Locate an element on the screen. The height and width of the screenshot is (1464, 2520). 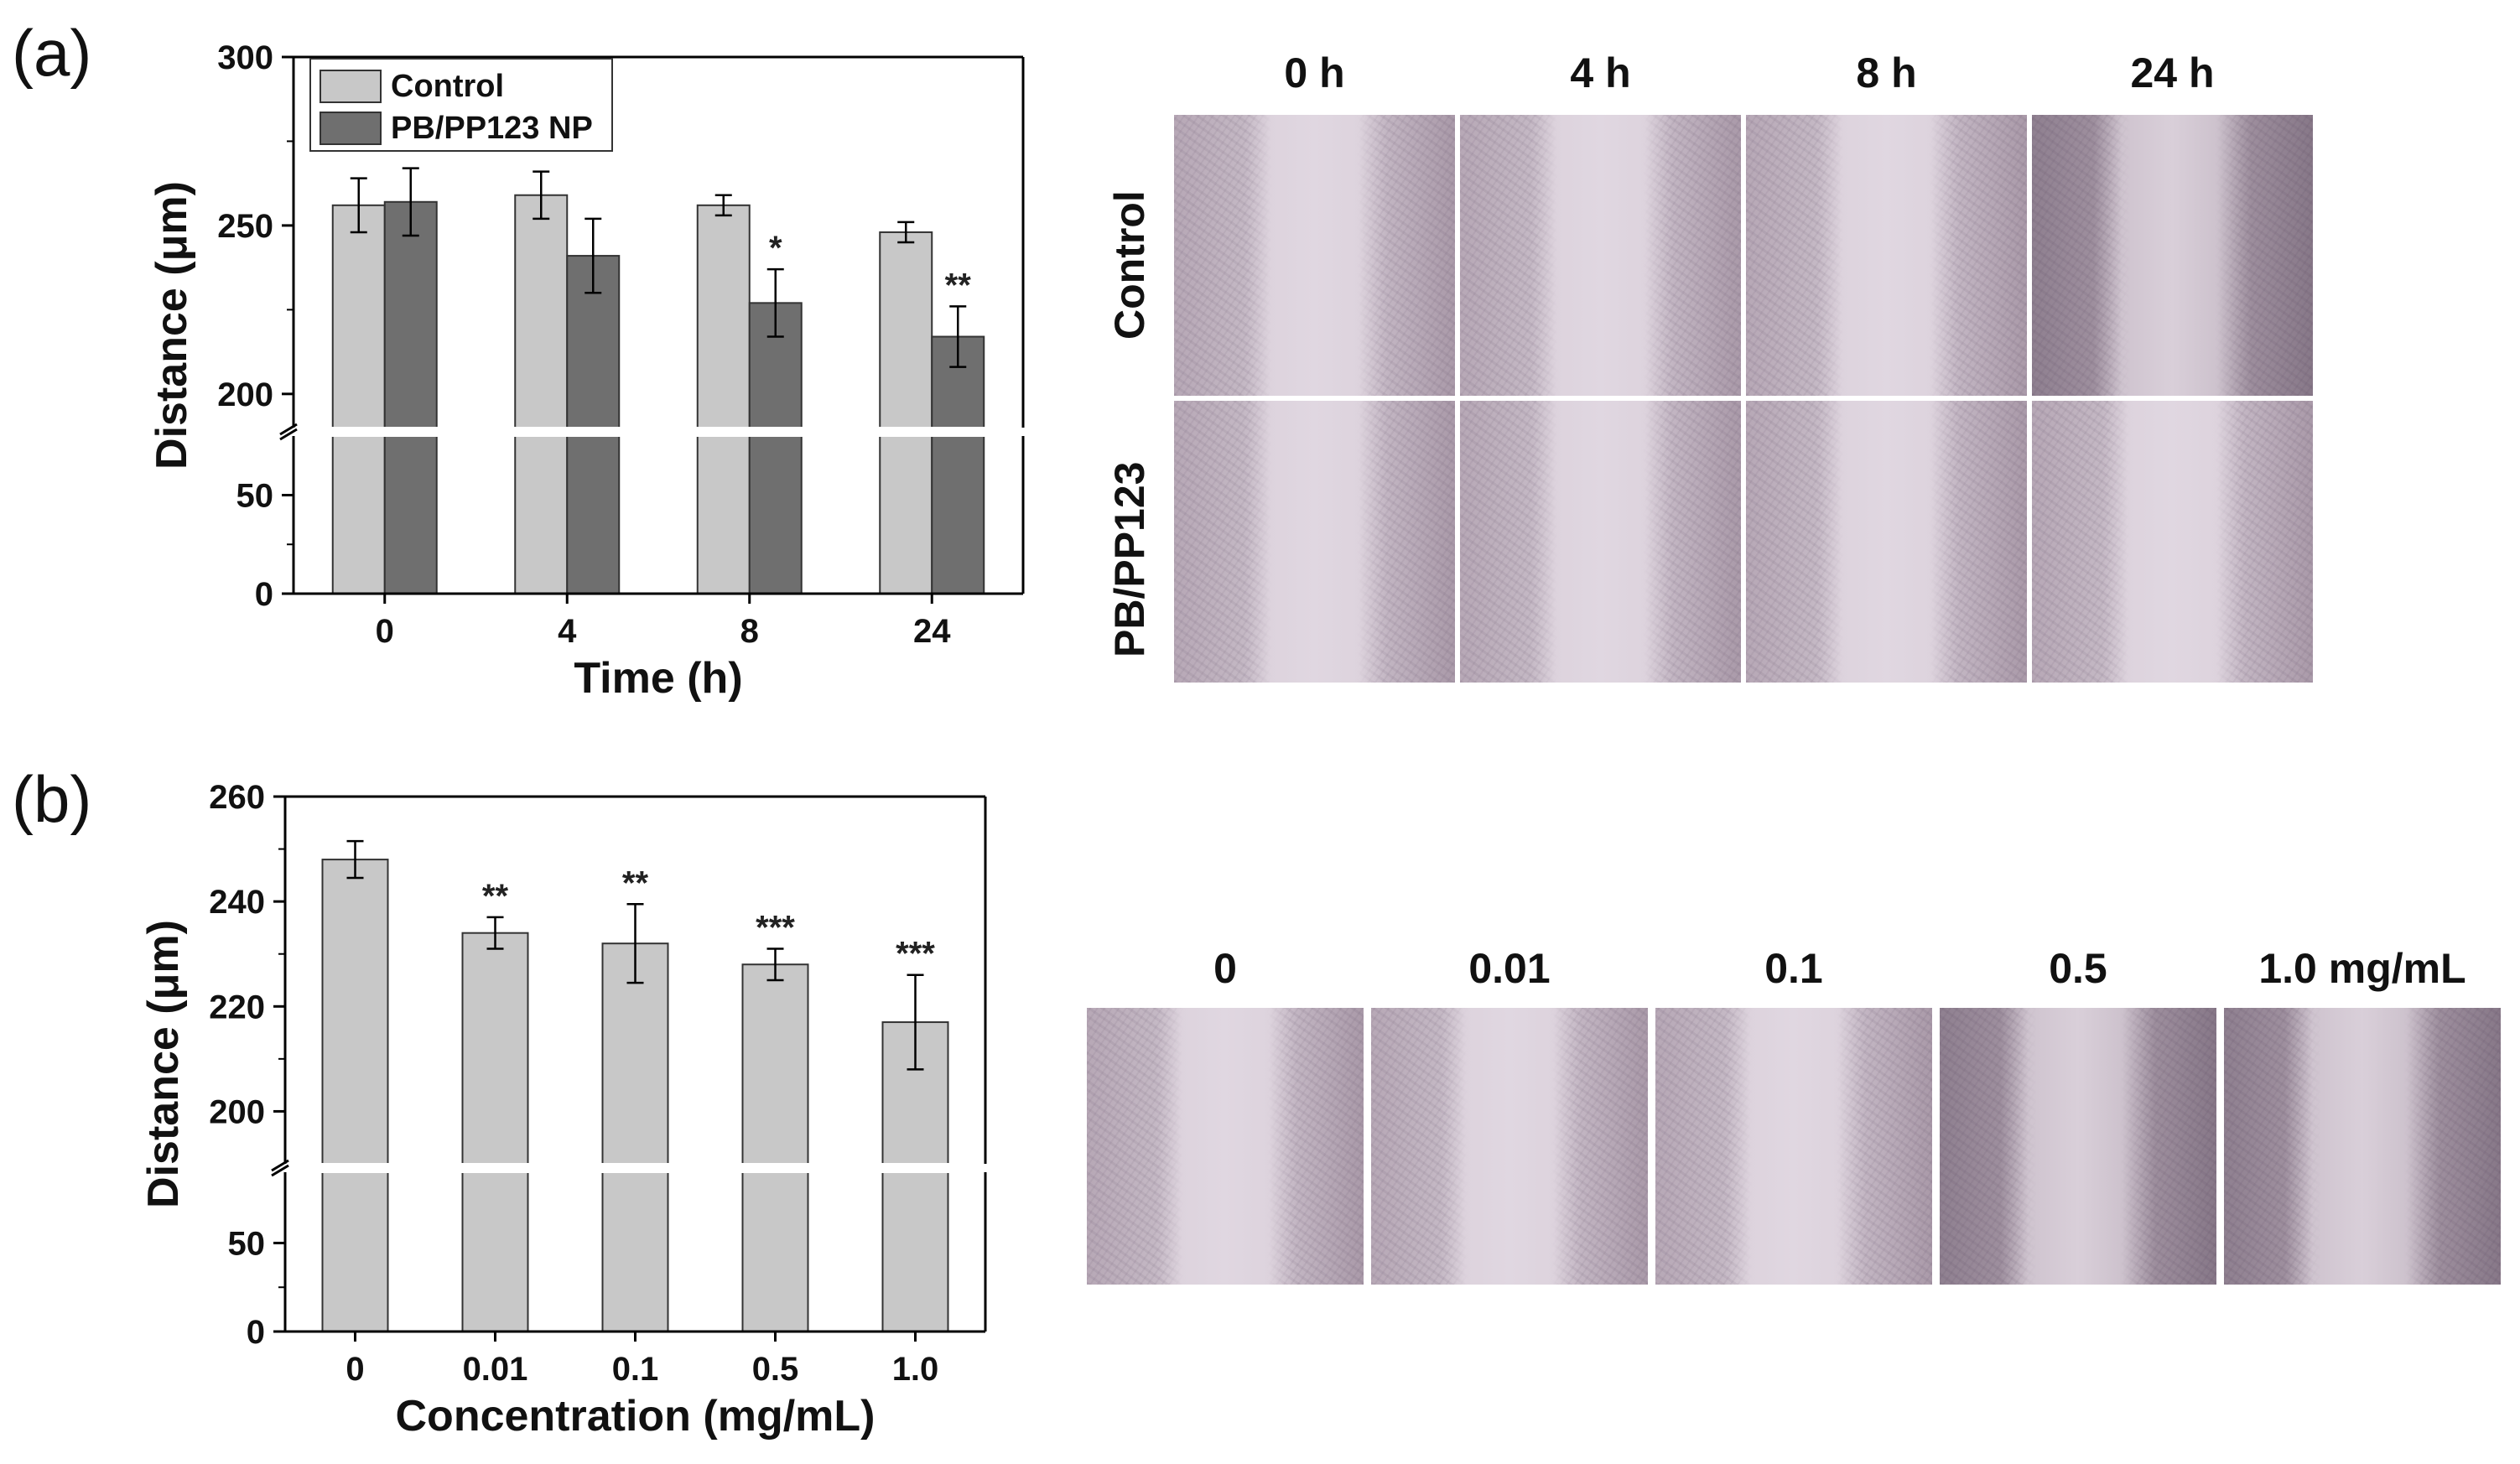
x-tick-label: 8 is located at coordinates (749, 631).